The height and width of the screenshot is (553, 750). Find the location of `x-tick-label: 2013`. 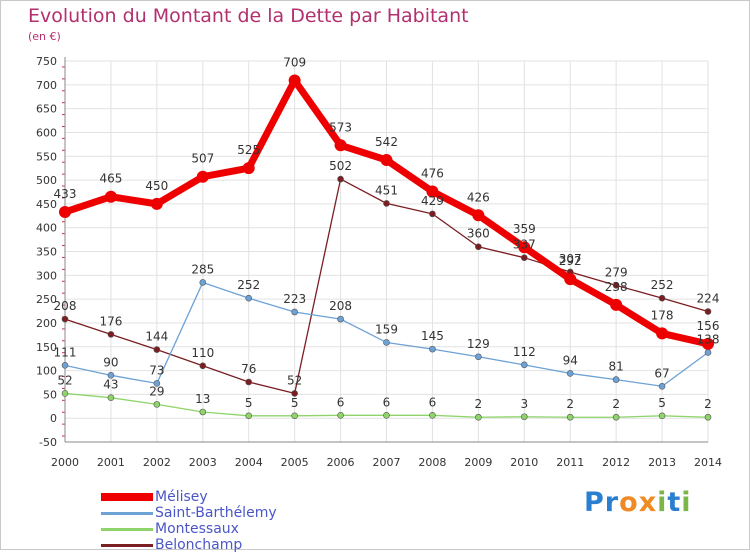

x-tick-label: 2013 is located at coordinates (662, 462).